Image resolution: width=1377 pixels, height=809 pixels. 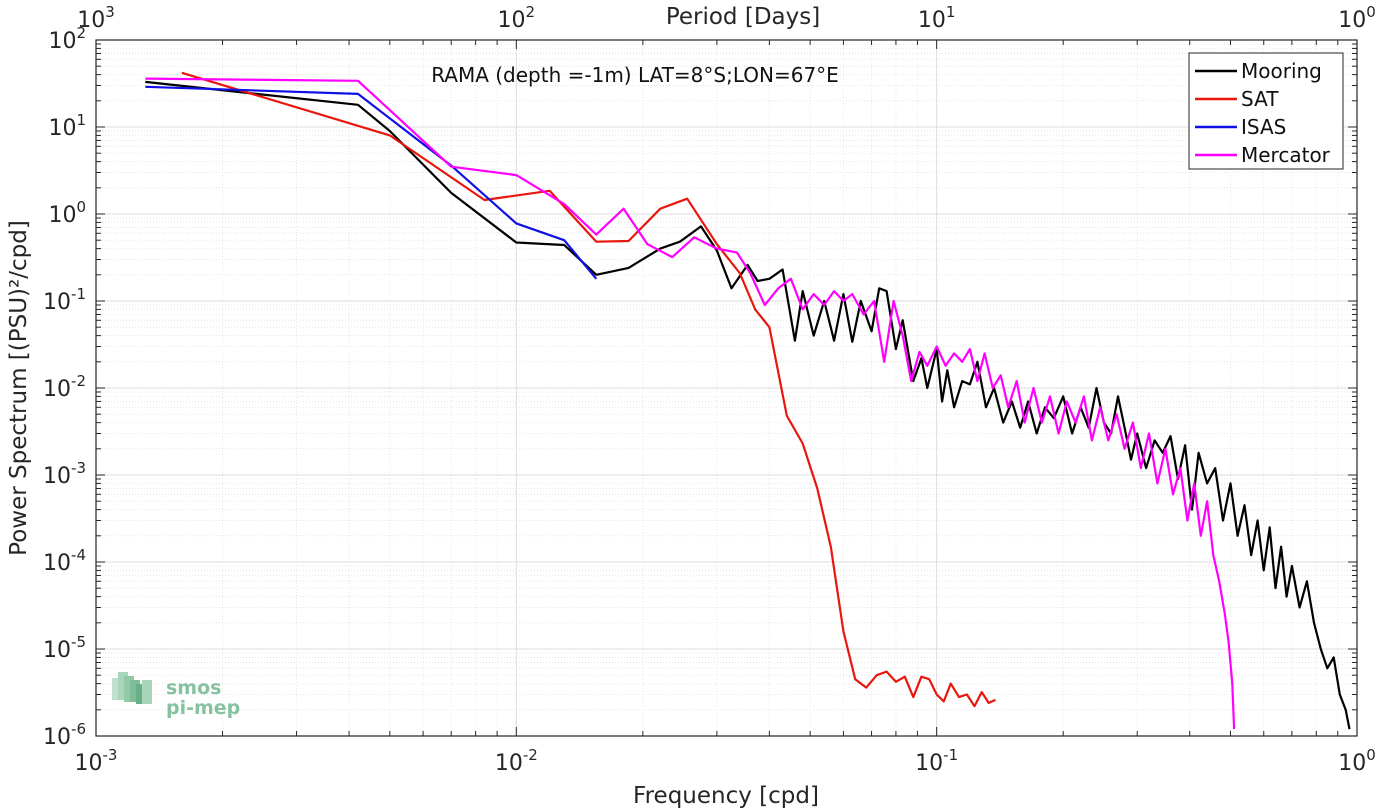 I want to click on y-axis-label: Power Spectrum [(PSU)²/cpd], so click(x=19, y=388).